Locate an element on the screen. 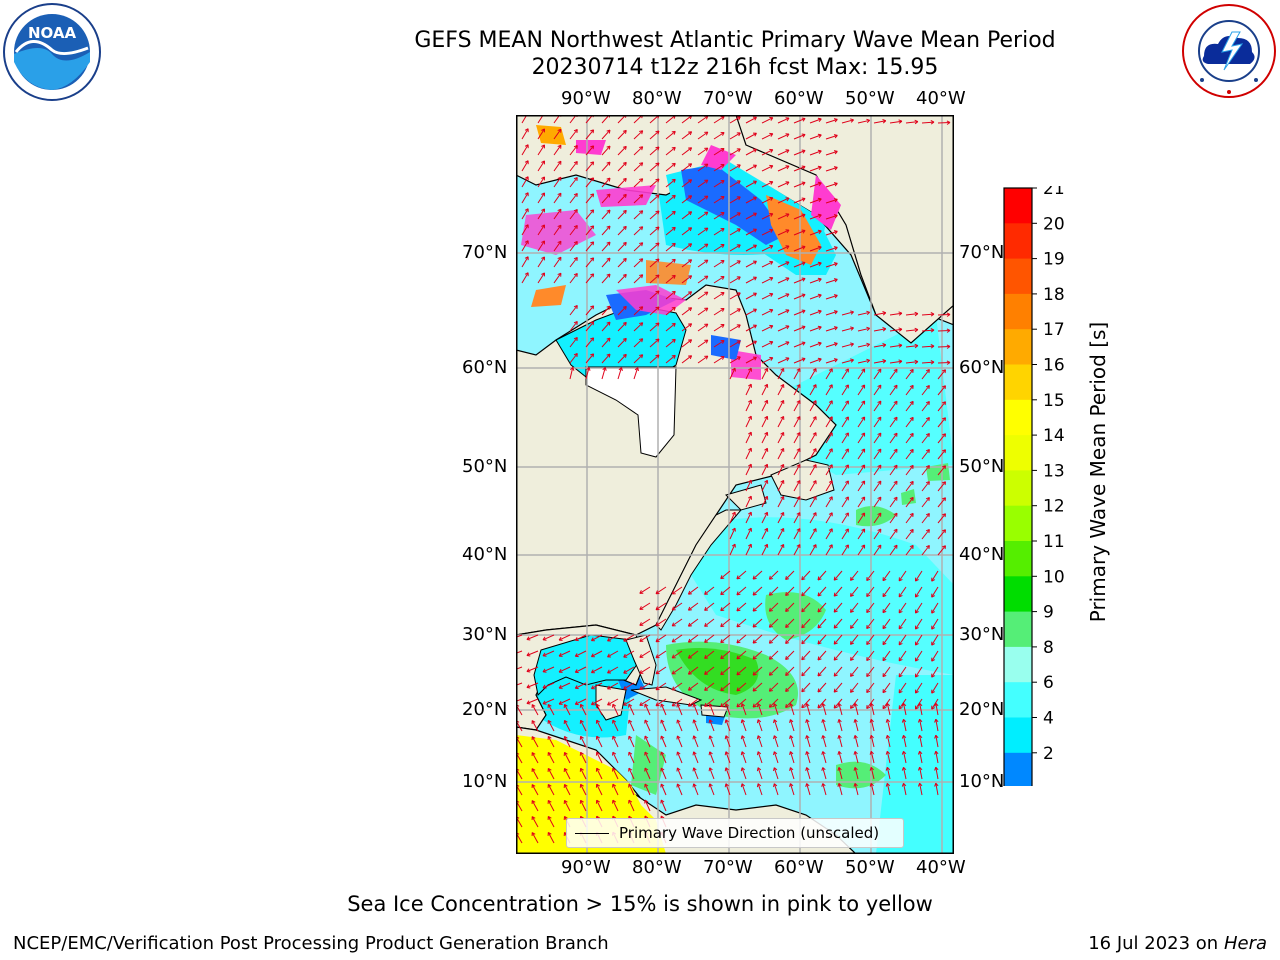 This screenshot has width=1280, height=960. map-legend: Primary Wave Direction (unscaled) is located at coordinates (735, 833).